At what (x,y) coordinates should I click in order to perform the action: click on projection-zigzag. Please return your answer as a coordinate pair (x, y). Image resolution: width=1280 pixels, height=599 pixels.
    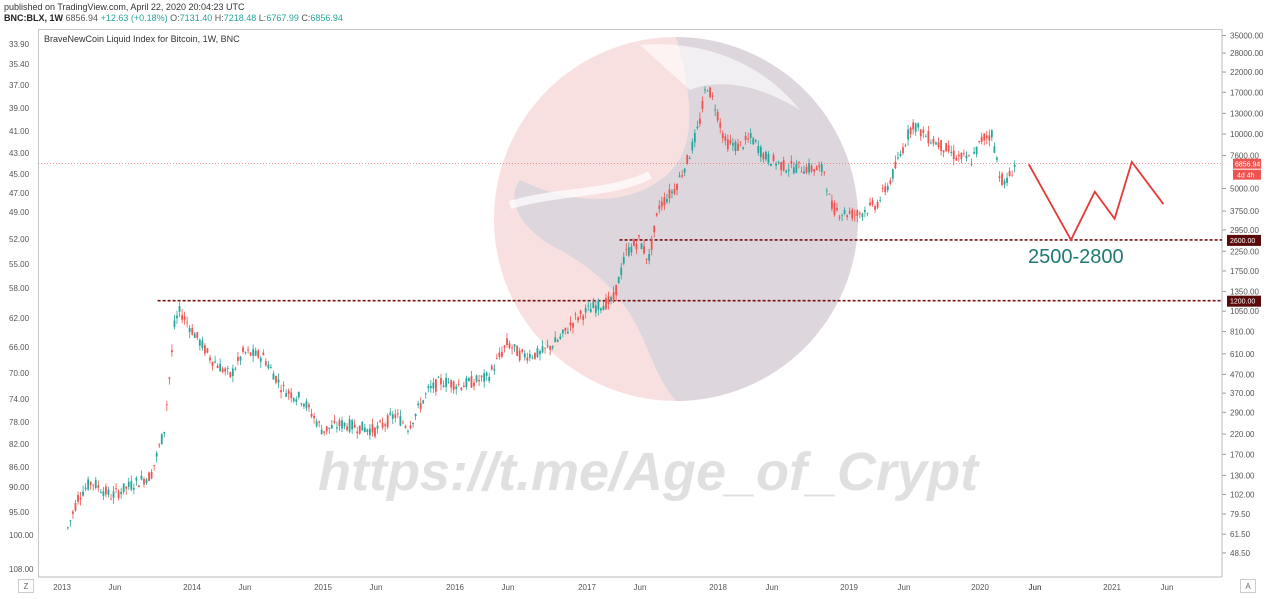
    Looking at the image, I should click on (1096, 201).